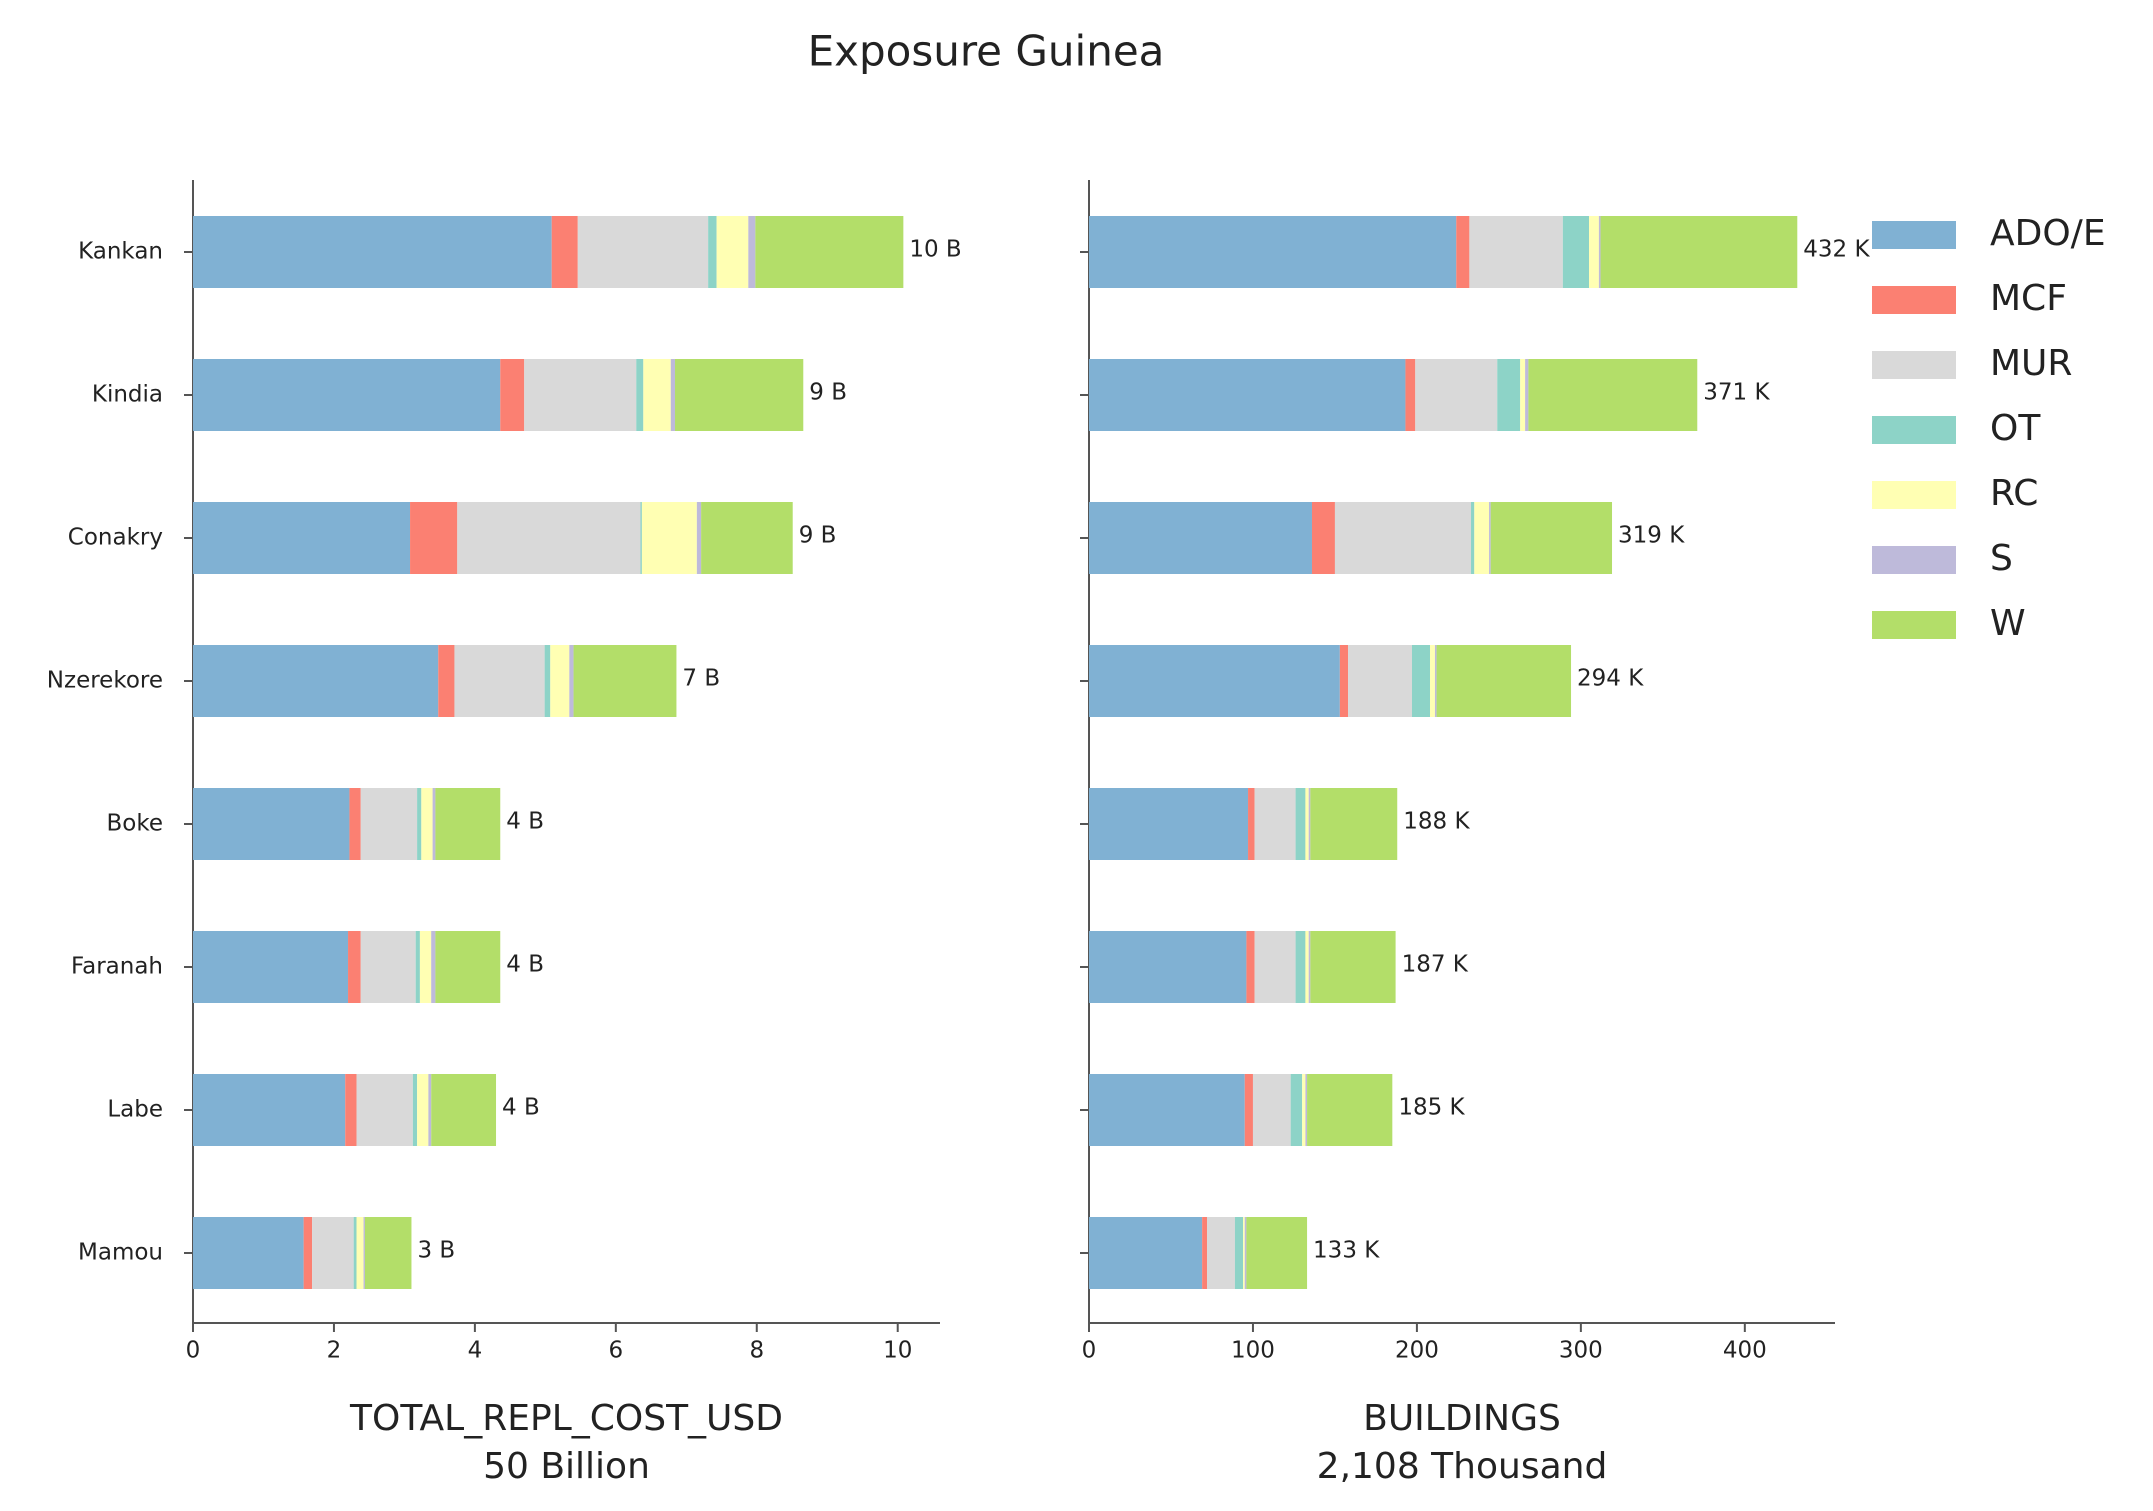  What do you see at coordinates (117, 967) in the screenshot?
I see `y-tick-label: Faranah` at bounding box center [117, 967].